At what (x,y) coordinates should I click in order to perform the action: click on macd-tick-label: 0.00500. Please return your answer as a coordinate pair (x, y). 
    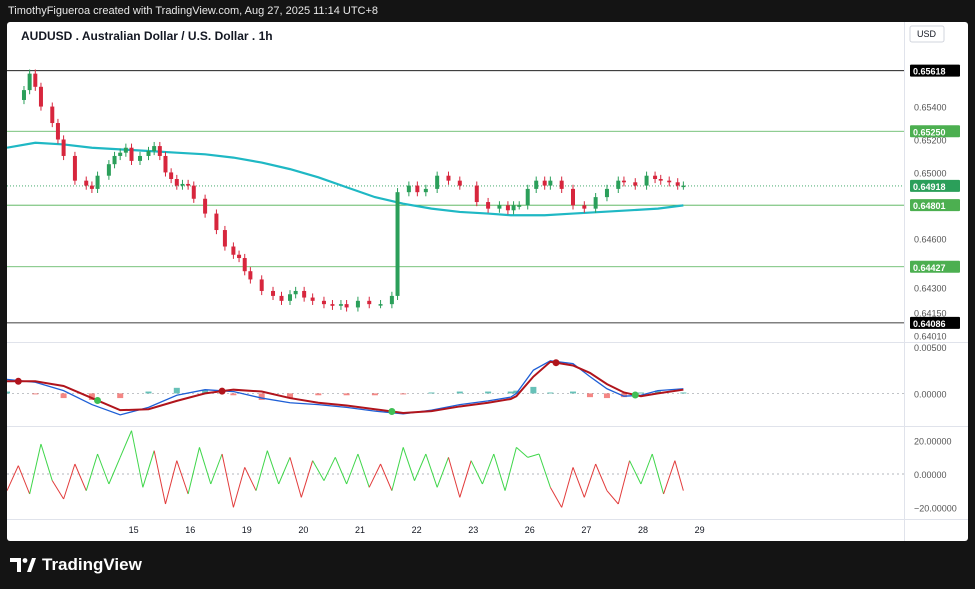
    Looking at the image, I should click on (930, 348).